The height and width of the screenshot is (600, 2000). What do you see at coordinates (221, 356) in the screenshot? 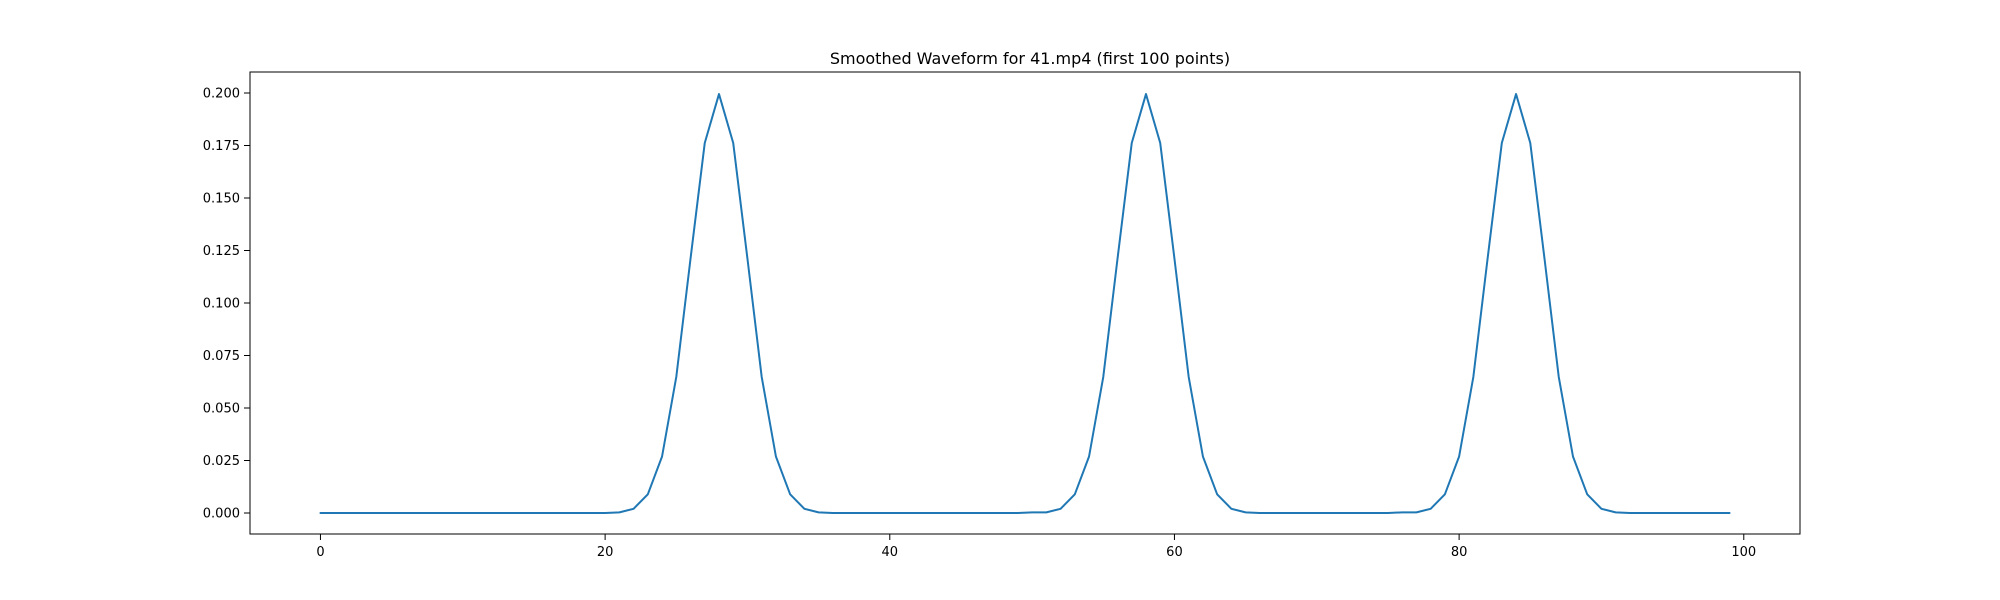
I see `y-tick-label: 0.075` at bounding box center [221, 356].